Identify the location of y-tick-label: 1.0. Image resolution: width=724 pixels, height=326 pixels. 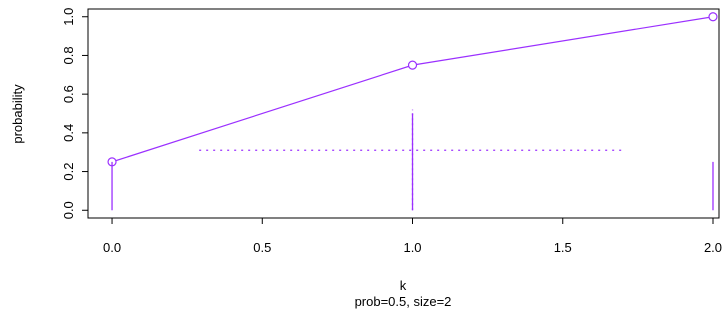
(68, 17).